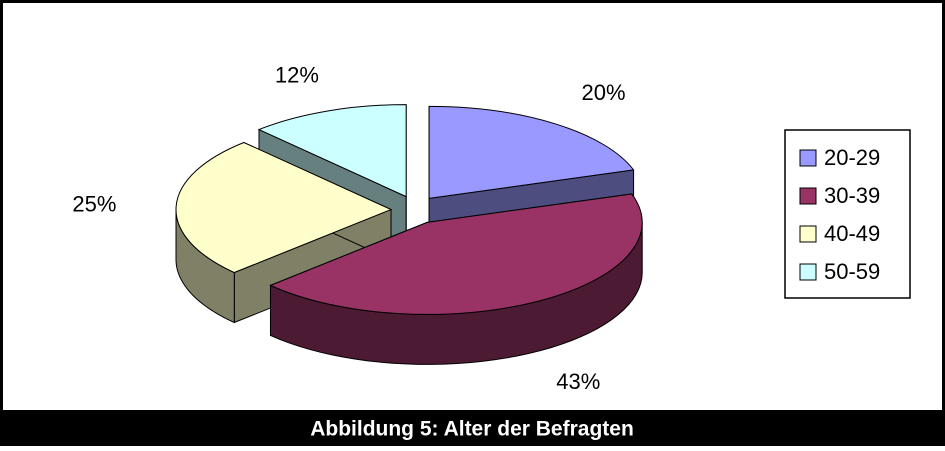  I want to click on data-label: 12%, so click(297, 75).